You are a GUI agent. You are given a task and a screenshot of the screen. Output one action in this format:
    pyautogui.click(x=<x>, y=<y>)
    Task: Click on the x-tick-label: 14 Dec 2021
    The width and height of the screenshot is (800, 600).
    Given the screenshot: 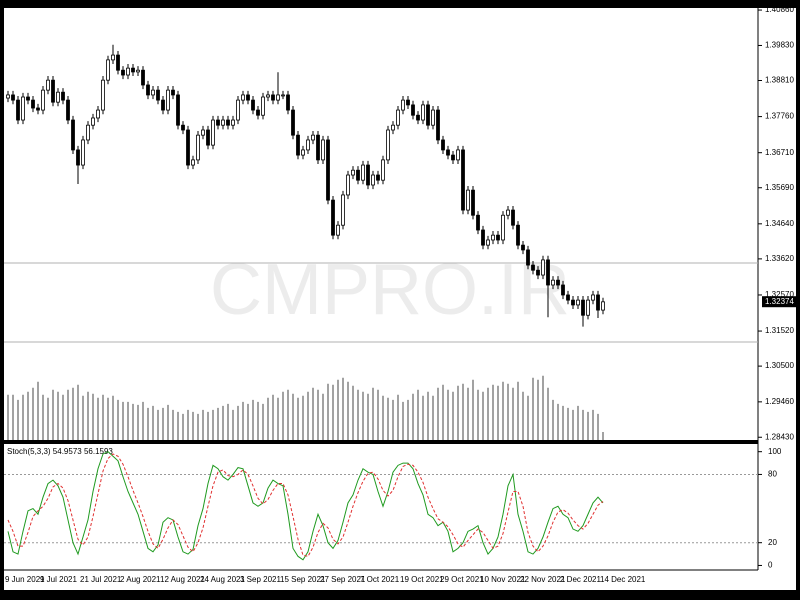 What is the action you would take?
    pyautogui.click(x=623, y=579)
    